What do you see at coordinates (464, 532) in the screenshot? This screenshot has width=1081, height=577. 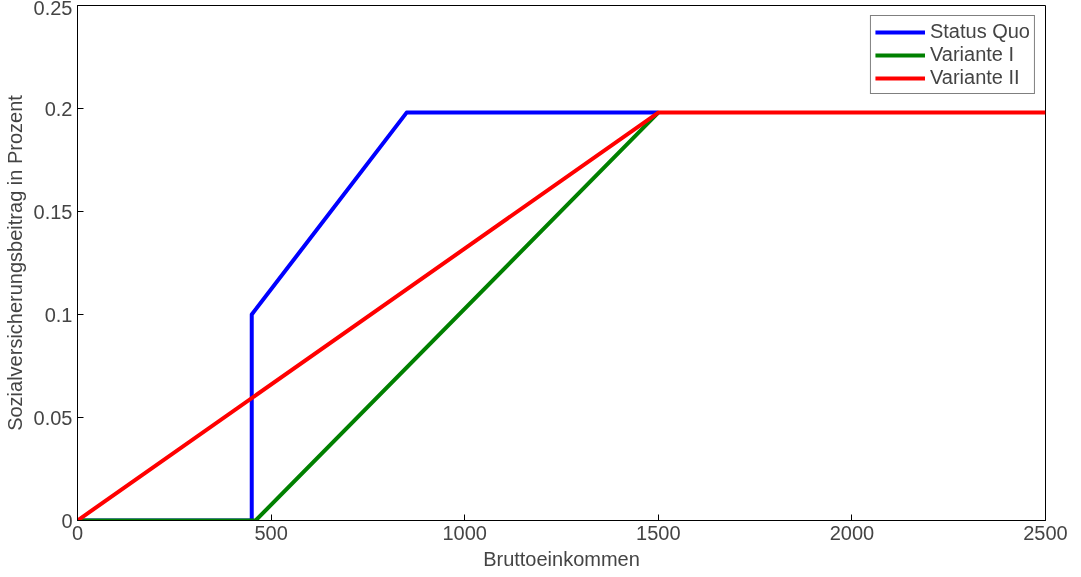 I see `x-tick-label: 1000` at bounding box center [464, 532].